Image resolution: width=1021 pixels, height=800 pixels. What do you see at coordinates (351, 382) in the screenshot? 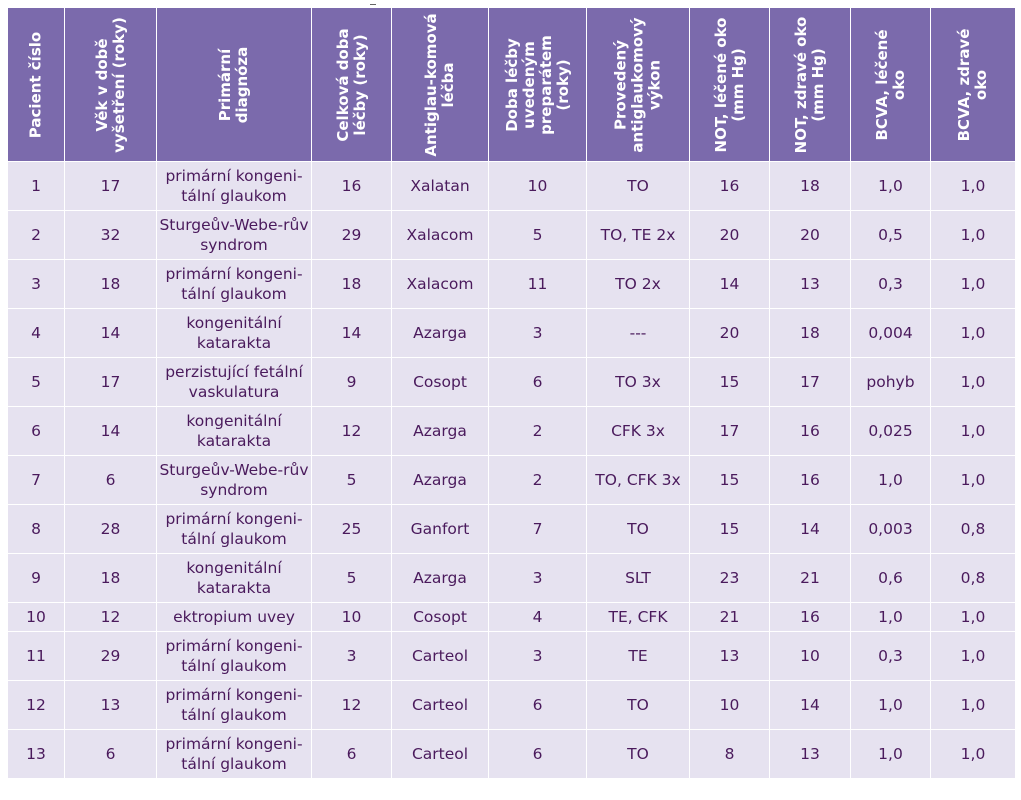
I see `table-cell: 9` at bounding box center [351, 382].